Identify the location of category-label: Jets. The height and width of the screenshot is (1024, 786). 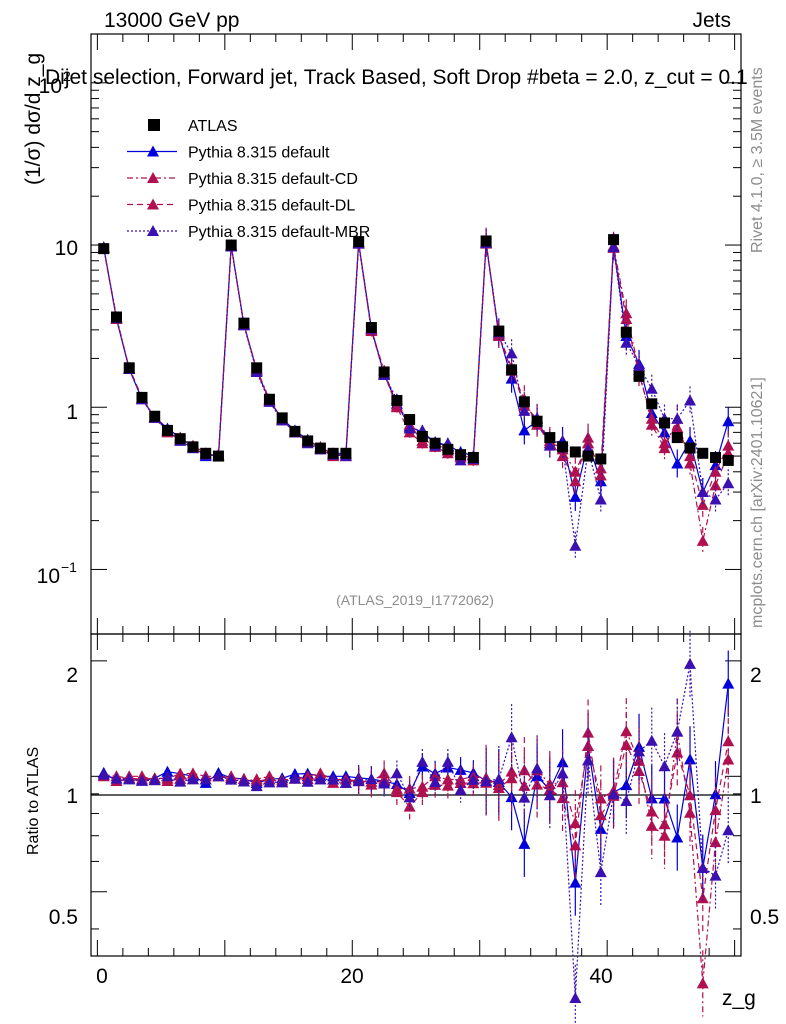
(711, 20).